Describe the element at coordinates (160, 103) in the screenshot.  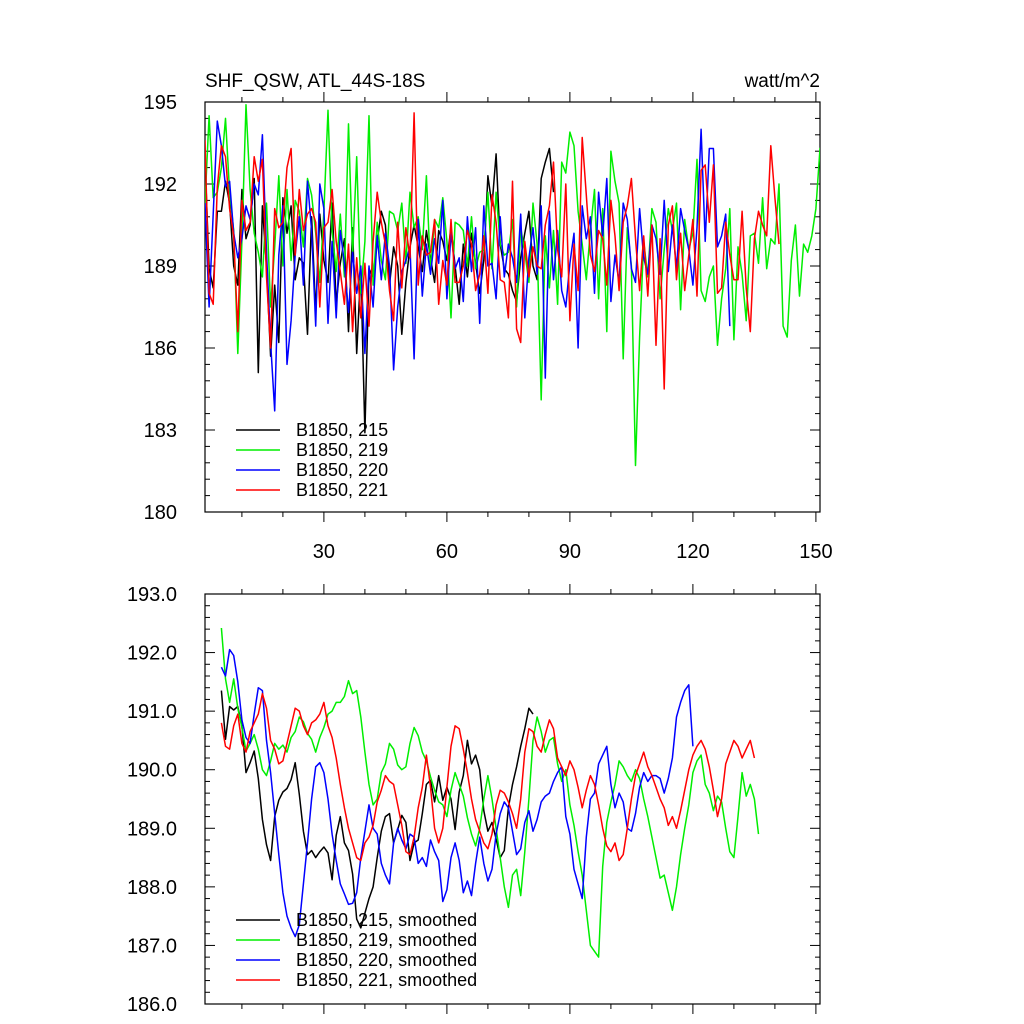
I see `y-tick-label: 195` at that location.